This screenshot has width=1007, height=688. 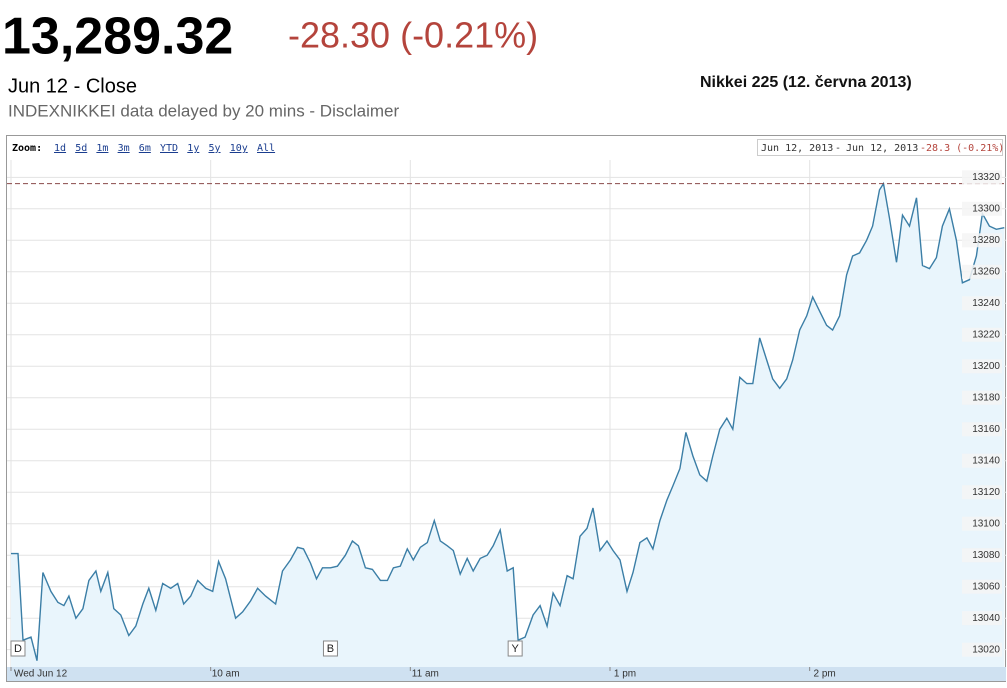 What do you see at coordinates (806, 82) in the screenshot?
I see `caption: Nikkei 225 (12. června 2013)` at bounding box center [806, 82].